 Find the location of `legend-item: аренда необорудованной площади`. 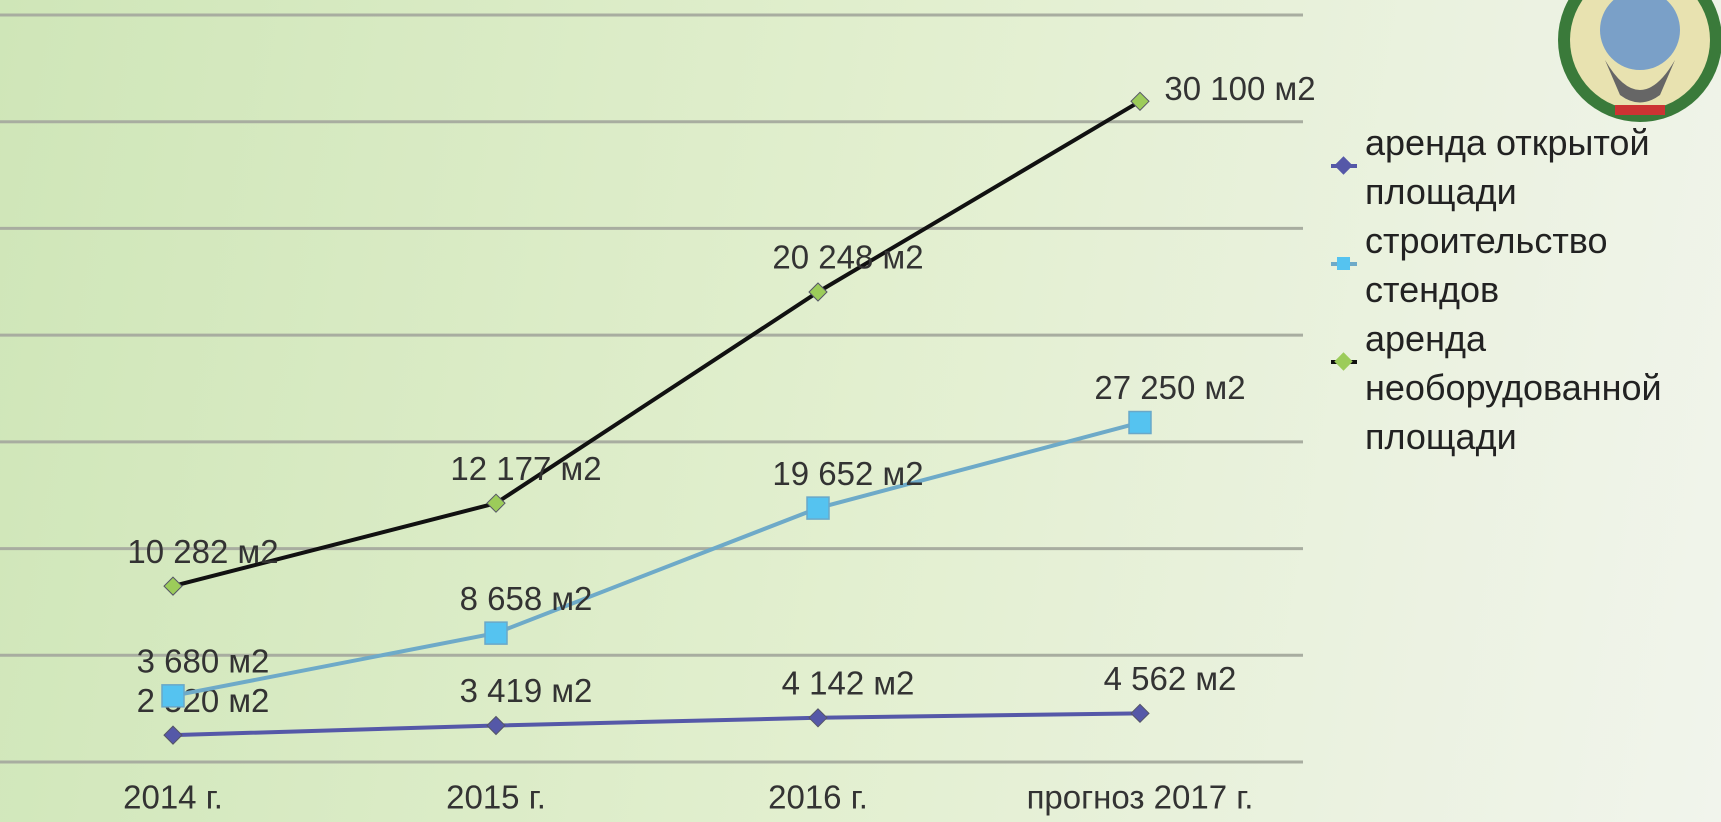

legend-item: аренда необорудованной площади is located at coordinates (1523, 387).